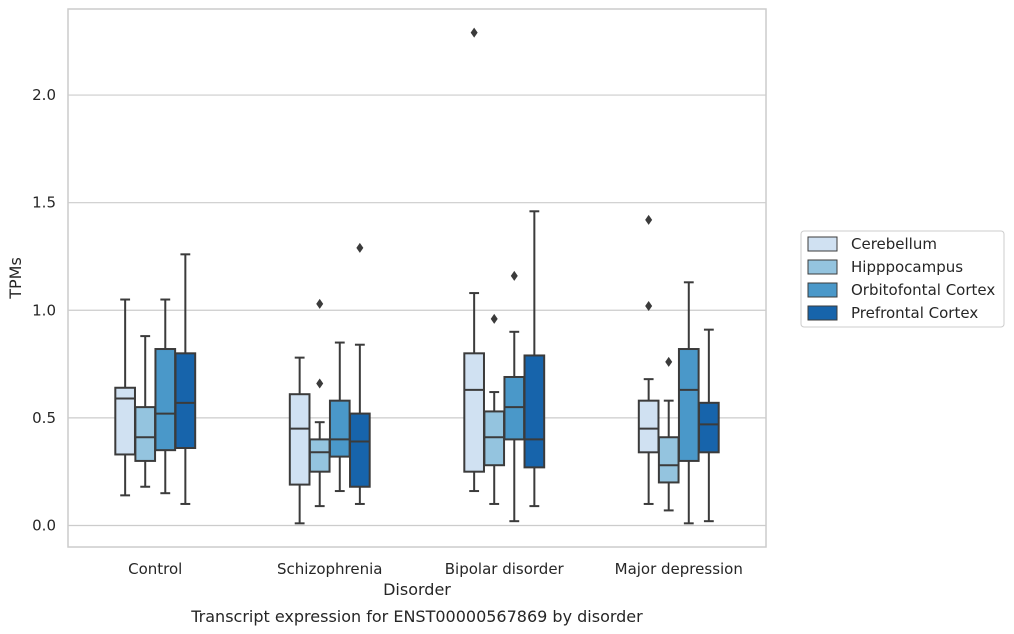 The image size is (1014, 634). What do you see at coordinates (15, 278) in the screenshot?
I see `y-axis-label: TPMs` at bounding box center [15, 278].